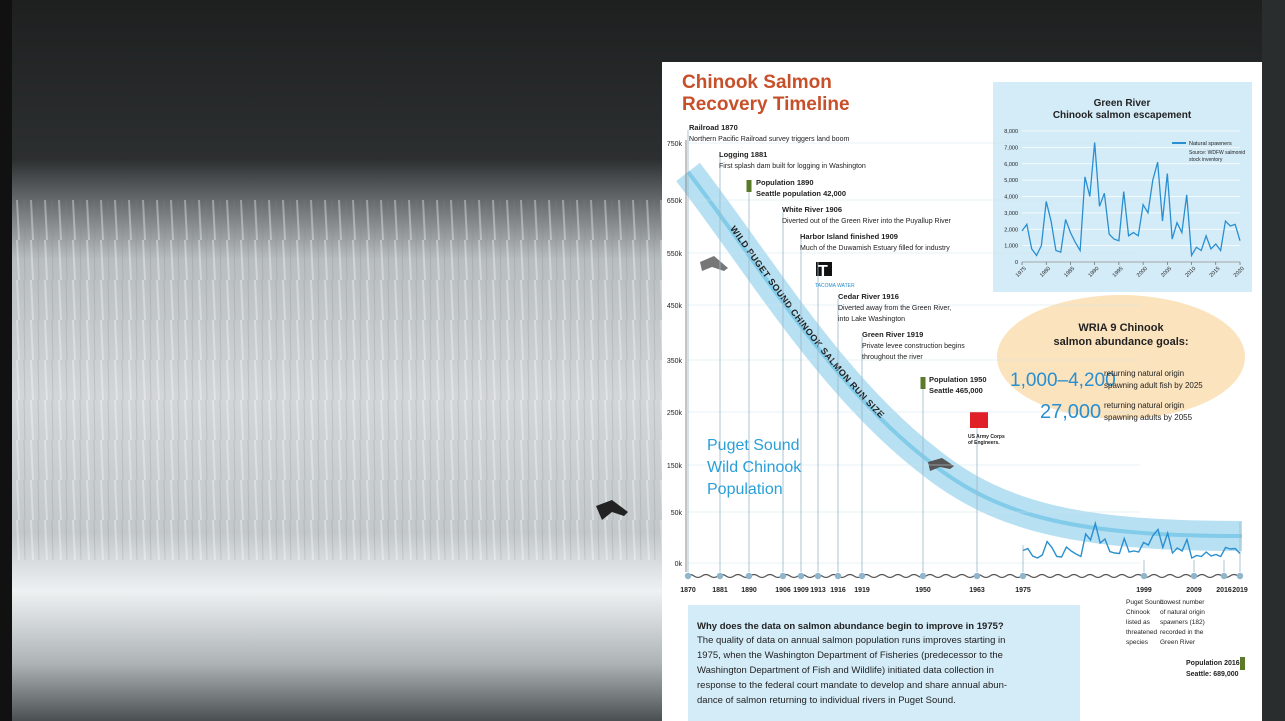 The height and width of the screenshot is (721, 1285). Describe the element at coordinates (1141, 632) in the screenshot. I see `note: threatened` at that location.